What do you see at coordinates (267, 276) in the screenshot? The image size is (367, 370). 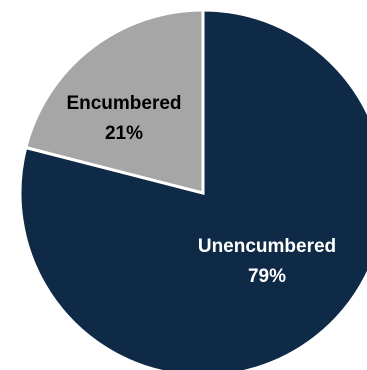 I see `slice-percent-unencumbered: 79%` at bounding box center [267, 276].